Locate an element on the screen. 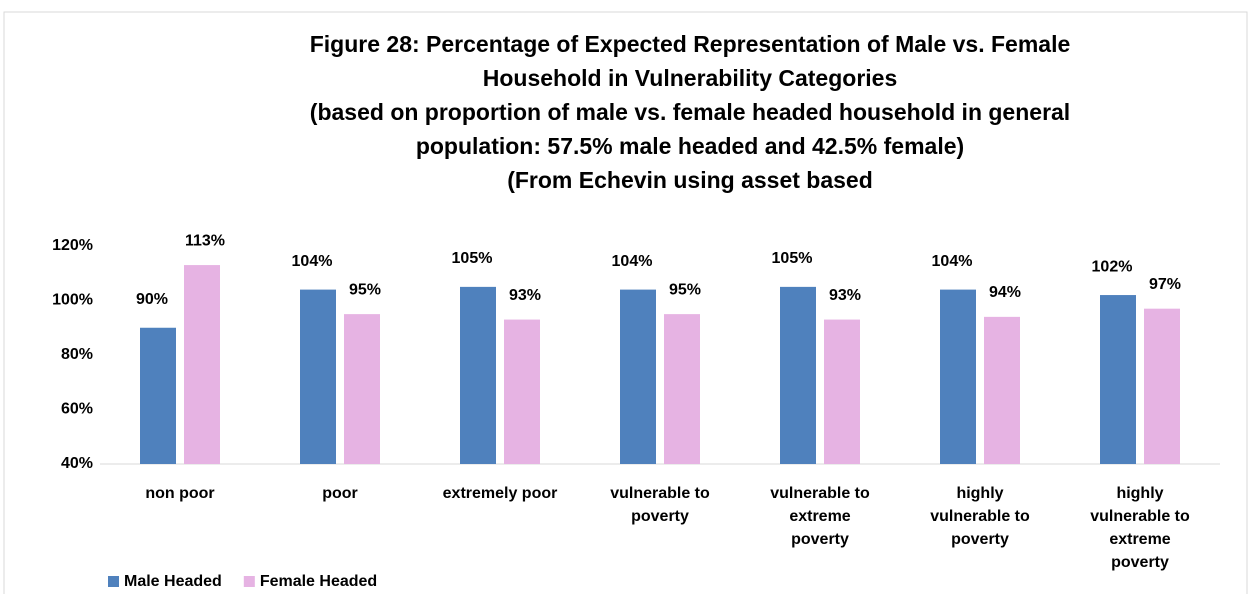  x-tick-label: highly vulnerable to poverty is located at coordinates (980, 516).